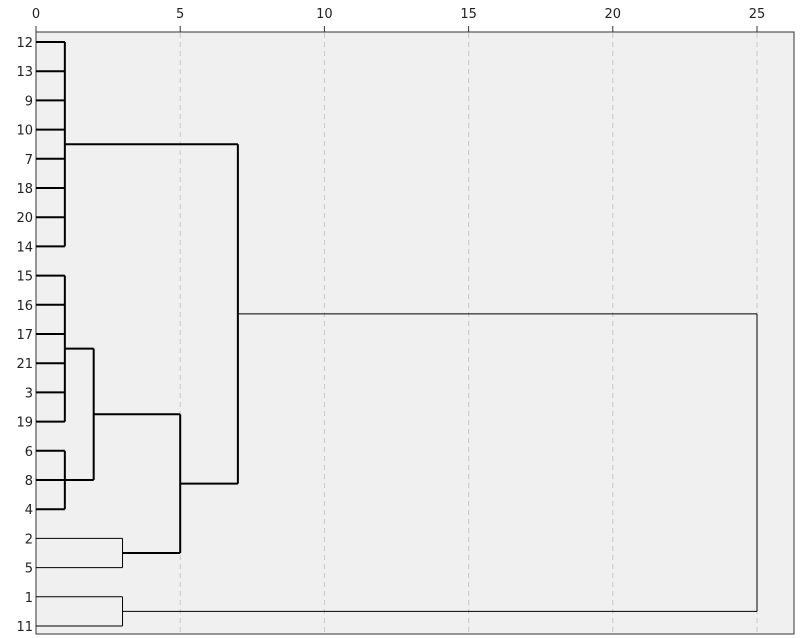  Describe the element at coordinates (29, 101) in the screenshot. I see `leaf-label-9: 9` at that location.